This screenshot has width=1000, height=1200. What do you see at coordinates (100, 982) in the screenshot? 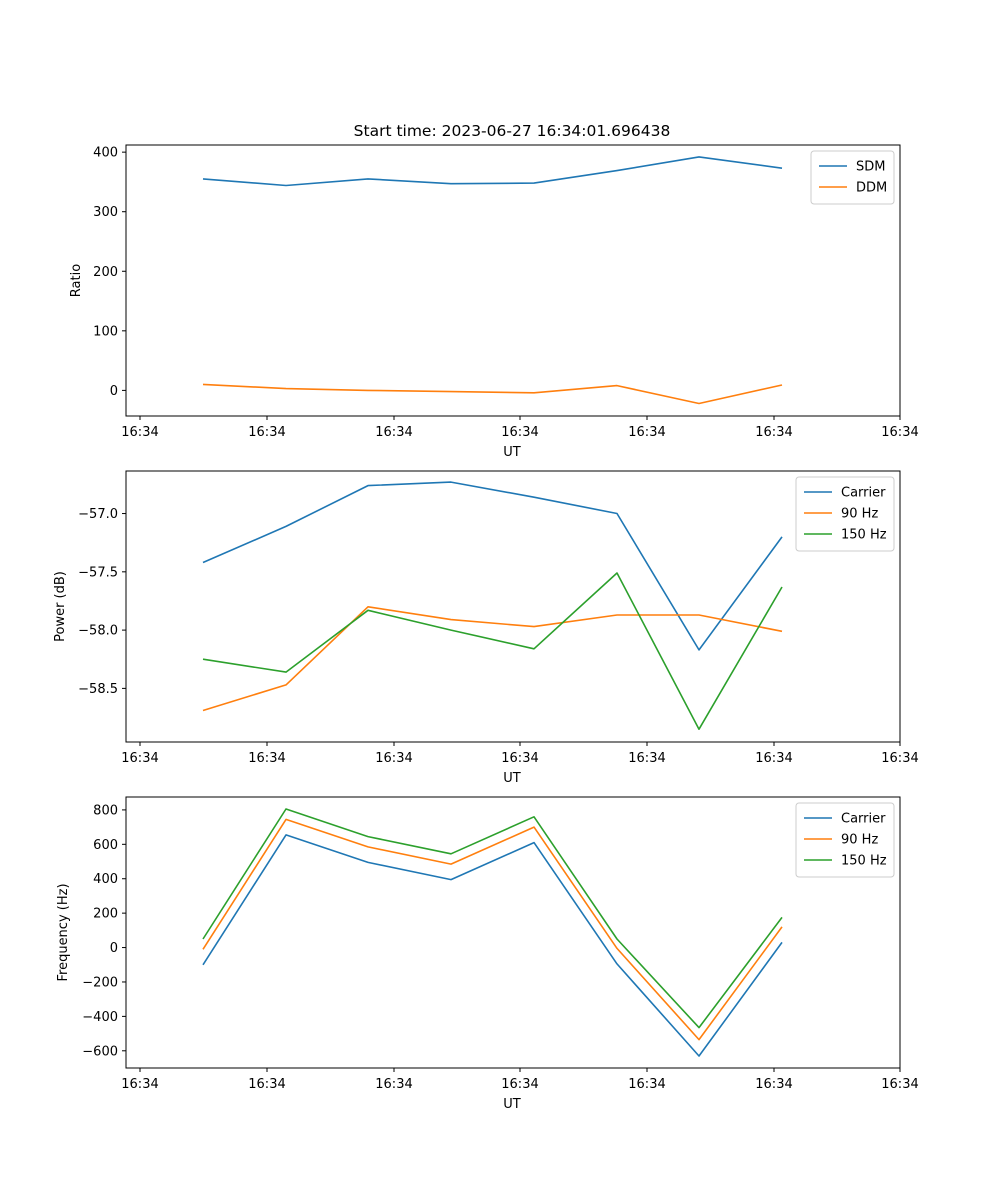
I see `y-tick-label: −200` at bounding box center [100, 982].